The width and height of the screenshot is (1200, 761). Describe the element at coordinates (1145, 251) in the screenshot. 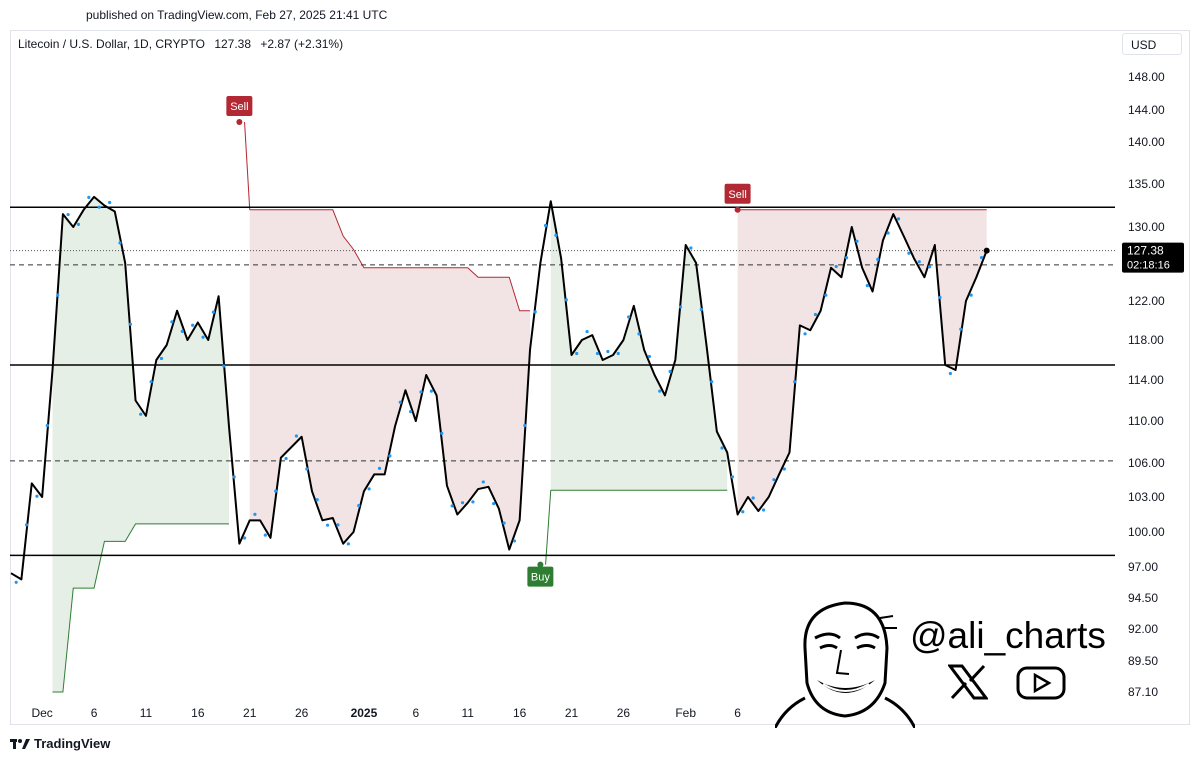

I see `price-tag-value: 127.38` at that location.